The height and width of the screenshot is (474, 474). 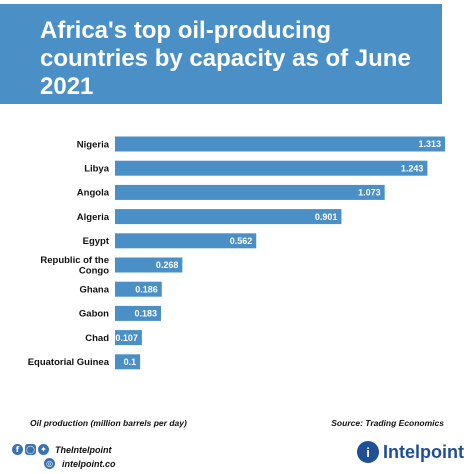 What do you see at coordinates (326, 217) in the screenshot?
I see `value-label-3: 0.901` at bounding box center [326, 217].